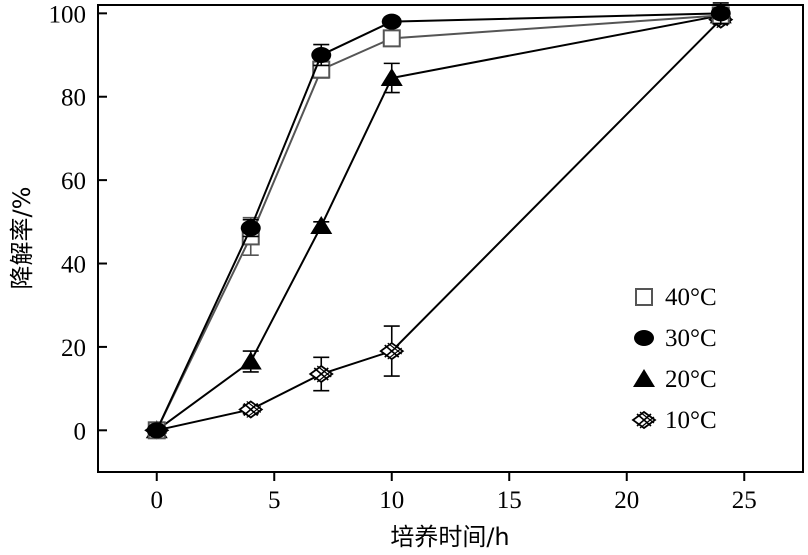 The width and height of the screenshot is (808, 555). I want to click on y-axis-title: 降解率/%, so click(22, 238).